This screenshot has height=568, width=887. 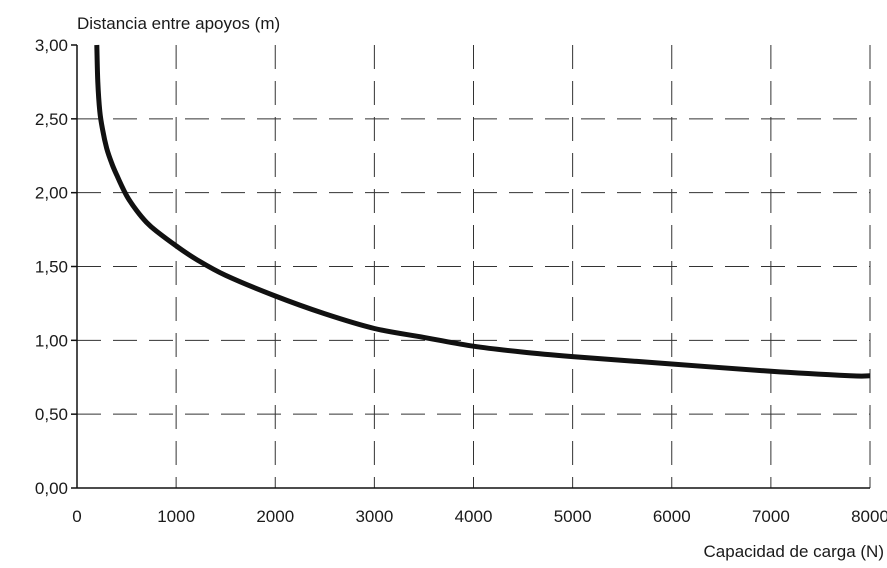 I want to click on x-tick-label-2: 2000, so click(x=275, y=516).